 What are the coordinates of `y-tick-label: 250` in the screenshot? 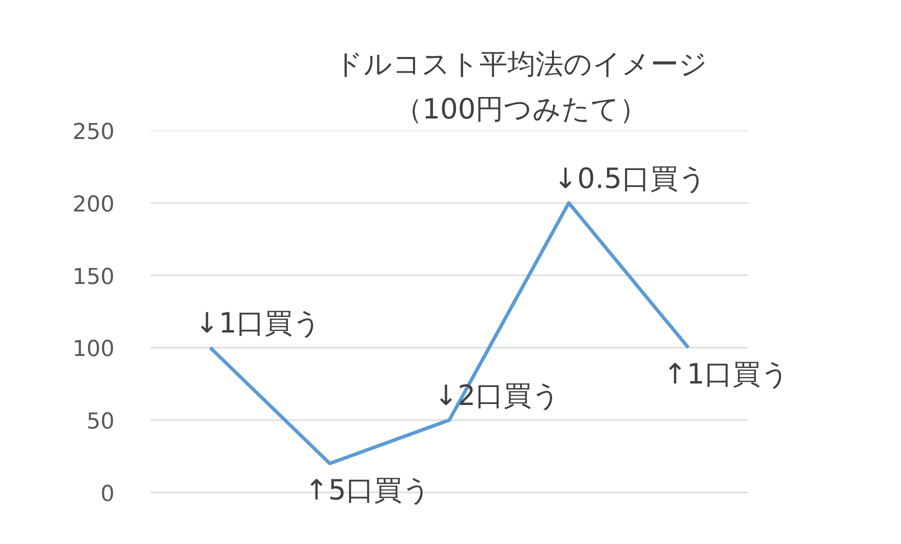 It's located at (93, 132).